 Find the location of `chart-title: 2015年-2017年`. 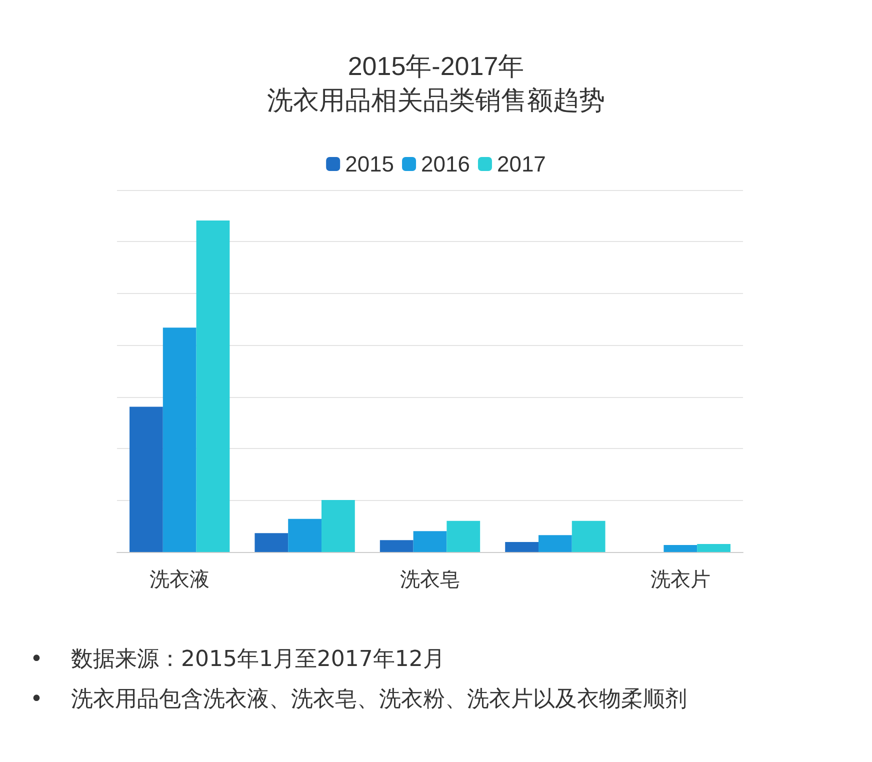

chart-title: 2015年-2017年 is located at coordinates (436, 66).